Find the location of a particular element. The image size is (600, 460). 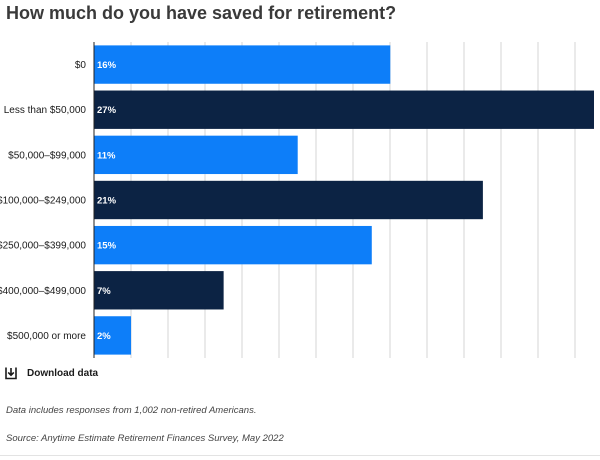

value-label: 27% is located at coordinates (107, 110).